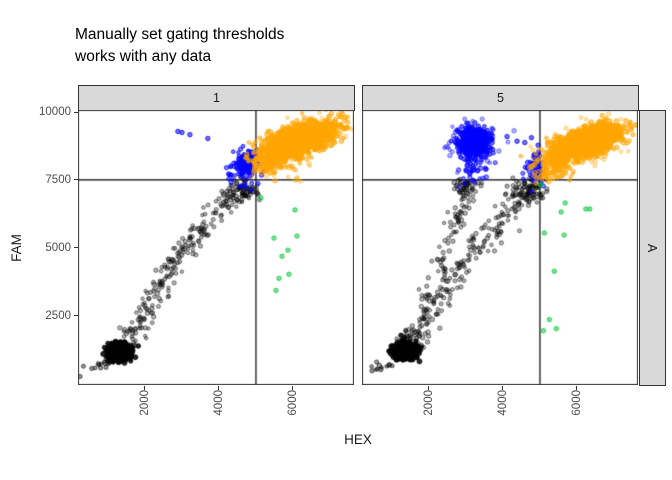 This screenshot has height=480, width=672. I want to click on facet-strip-1-label: 1, so click(216, 98).